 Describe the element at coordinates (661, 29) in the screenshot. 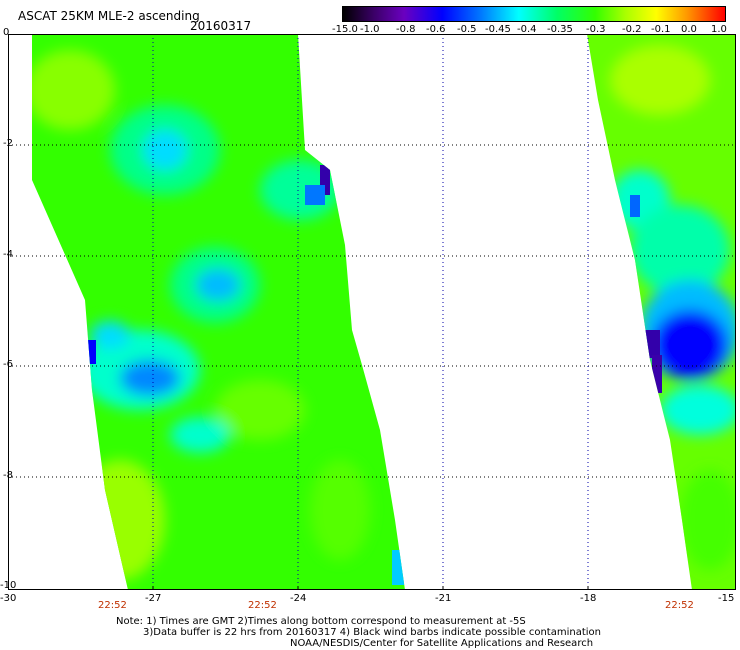

I see `cbar-tick: -0.1` at that location.